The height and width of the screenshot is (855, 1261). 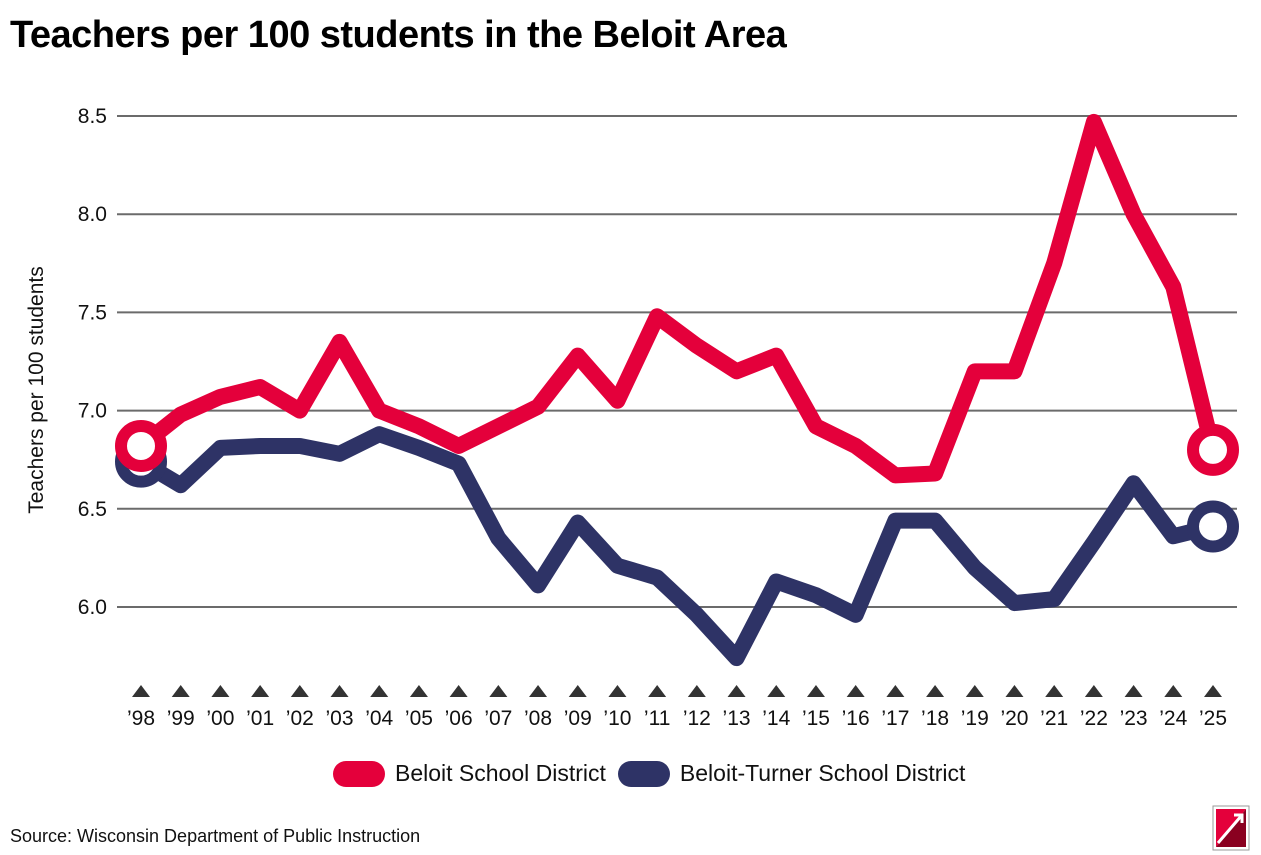 I want to click on x-tick-label: ’12, so click(x=697, y=718).